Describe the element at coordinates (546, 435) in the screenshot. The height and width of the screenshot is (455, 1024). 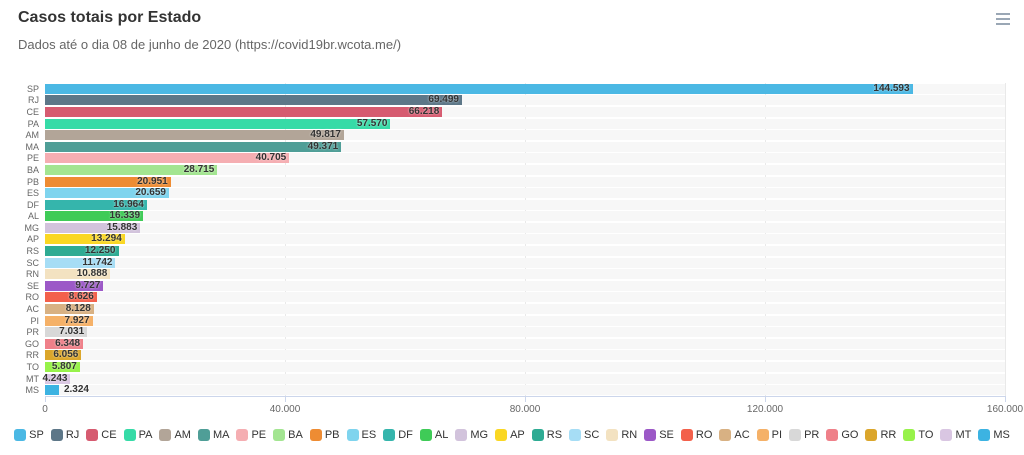
I see `legend-item-rs: RS` at that location.